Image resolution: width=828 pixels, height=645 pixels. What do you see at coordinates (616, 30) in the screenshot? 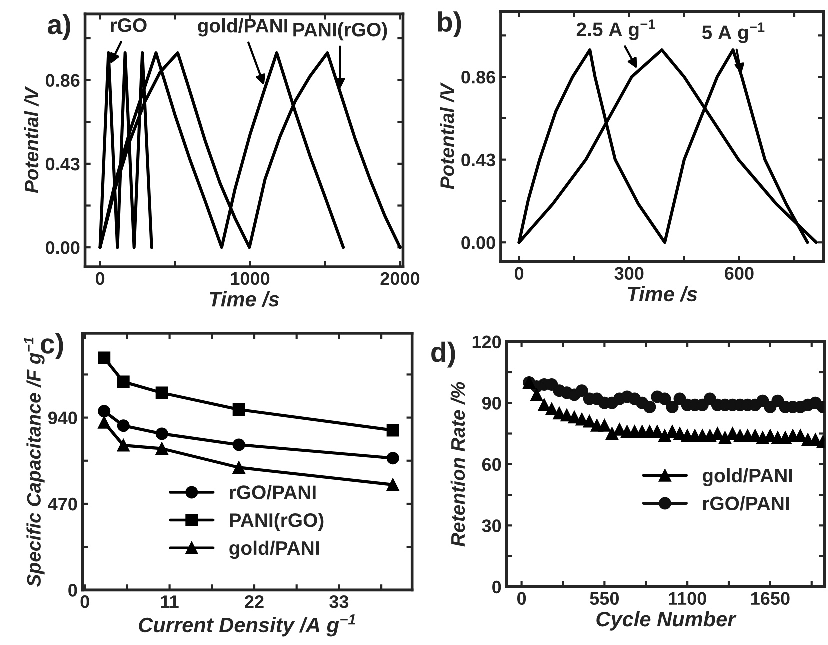
I see `annotation: 2.5 A g$^{−1}$` at bounding box center [616, 30].